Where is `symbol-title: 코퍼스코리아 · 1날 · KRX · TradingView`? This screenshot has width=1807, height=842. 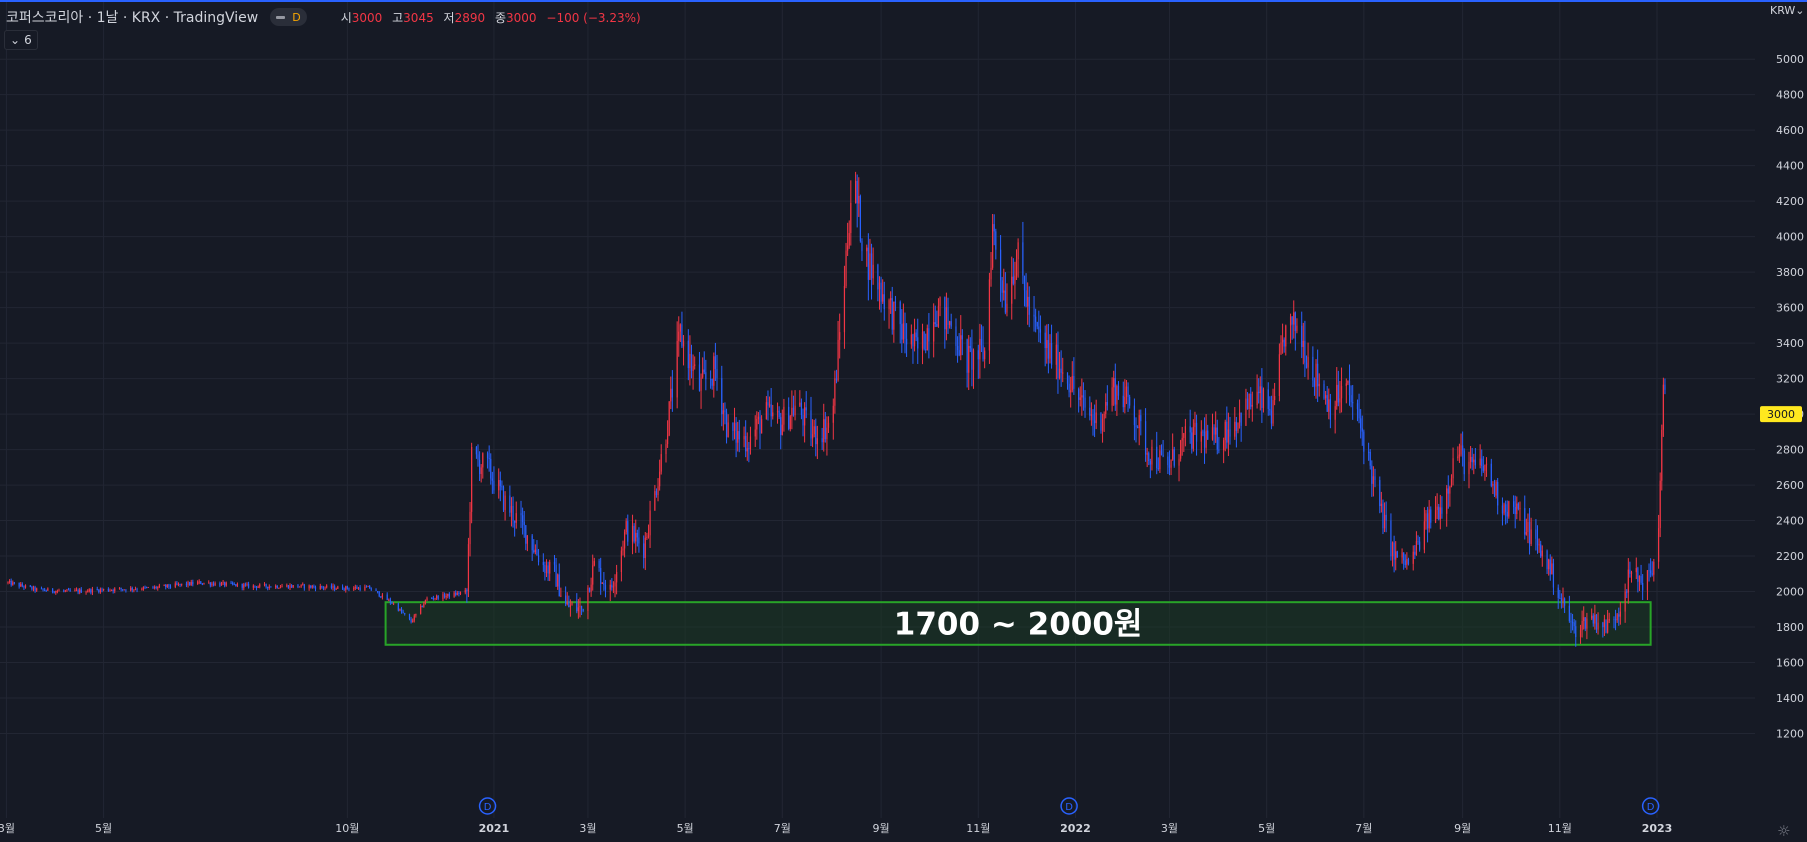
symbol-title: 코퍼스코리아 · 1날 · KRX · TradingView is located at coordinates (132, 18).